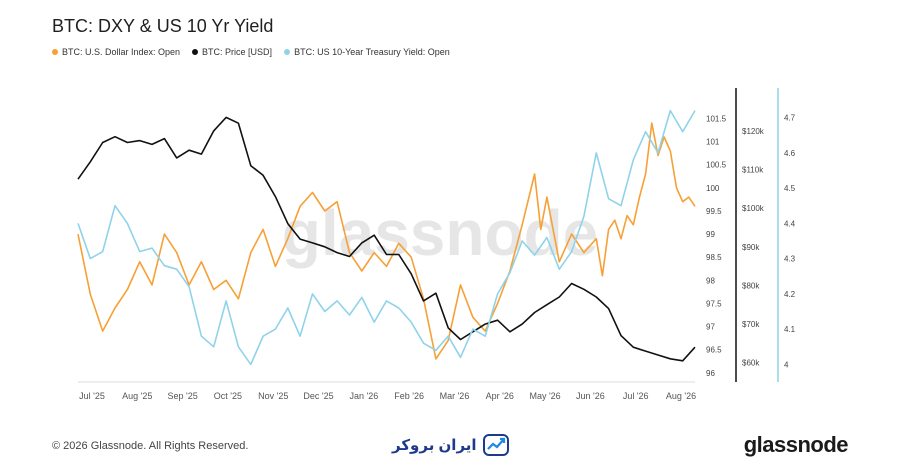  What do you see at coordinates (751, 285) in the screenshot?
I see `price-tick-label: $80k` at bounding box center [751, 285].